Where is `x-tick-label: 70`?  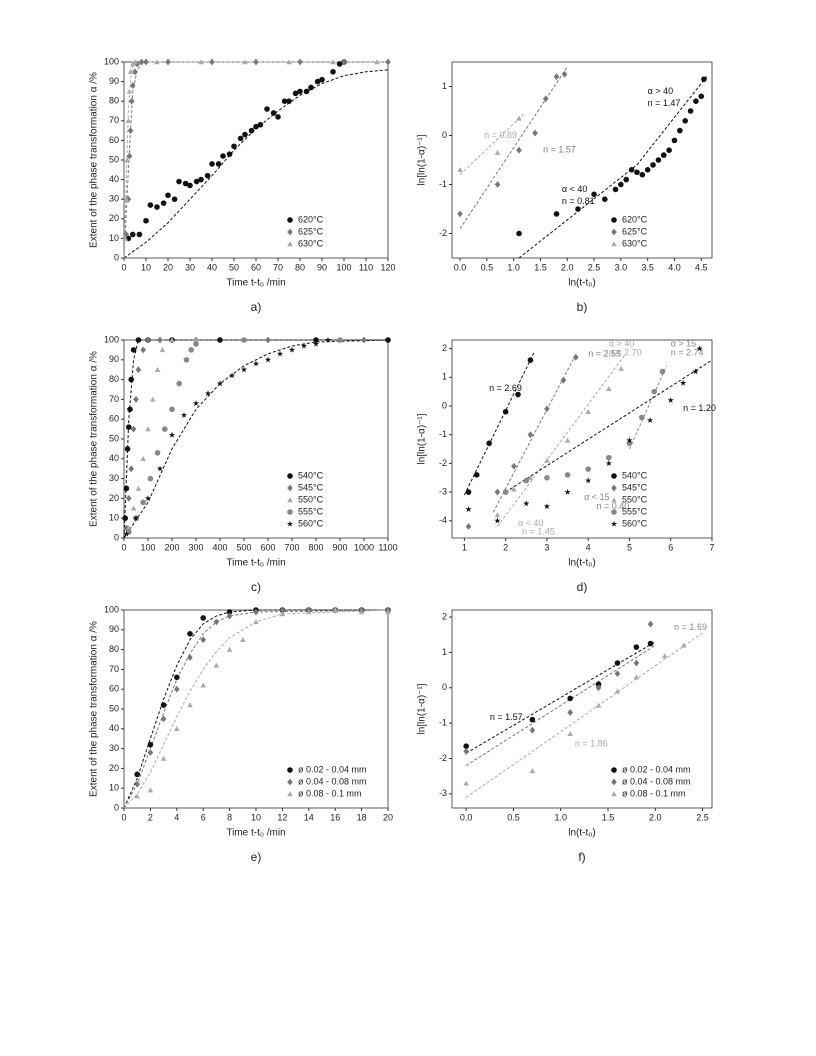
x-tick-label: 70 is located at coordinates (278, 267).